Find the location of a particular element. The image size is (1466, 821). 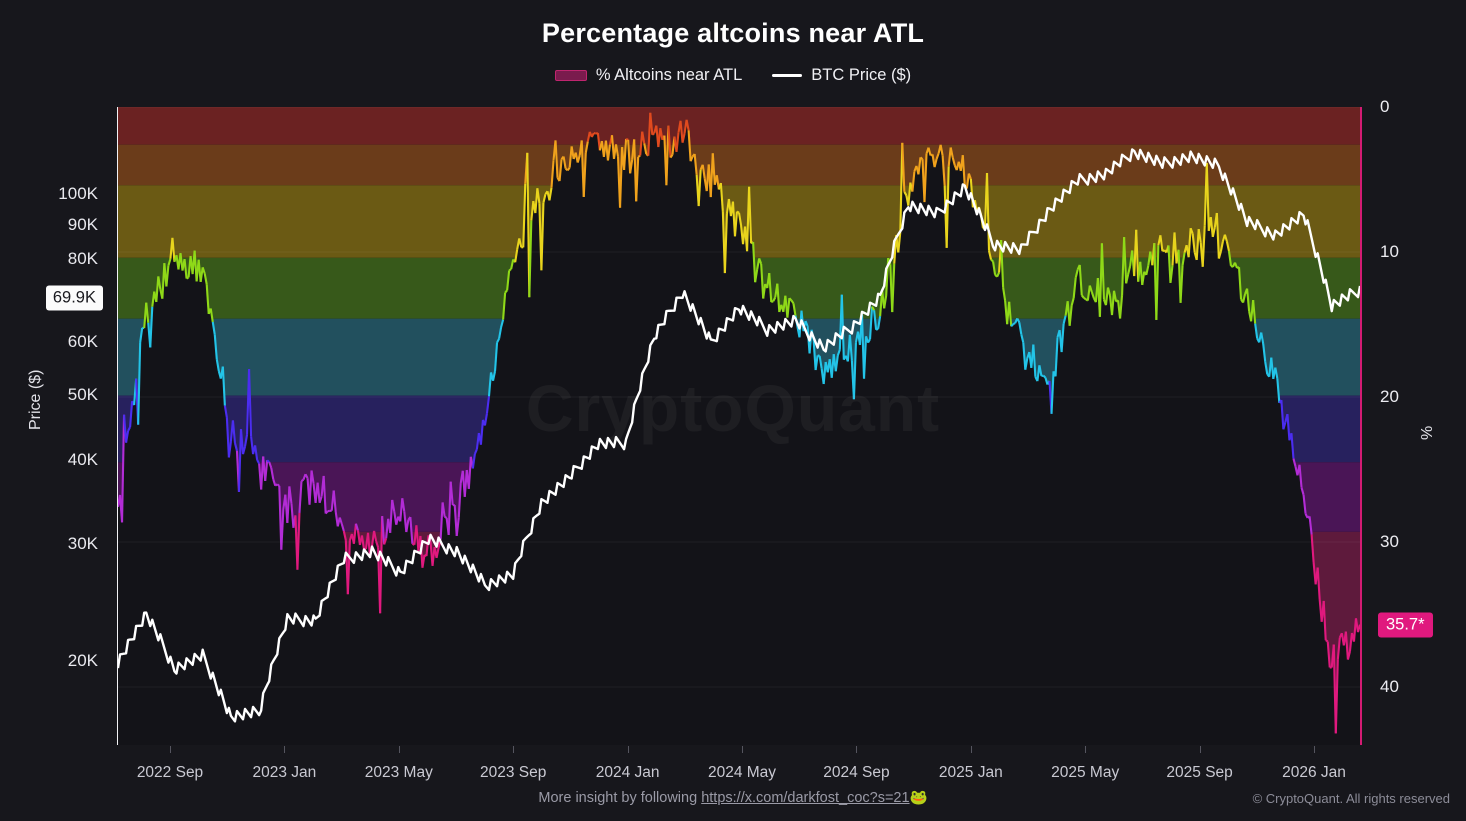

left-axis-tick-90K: 90K is located at coordinates (82, 224).